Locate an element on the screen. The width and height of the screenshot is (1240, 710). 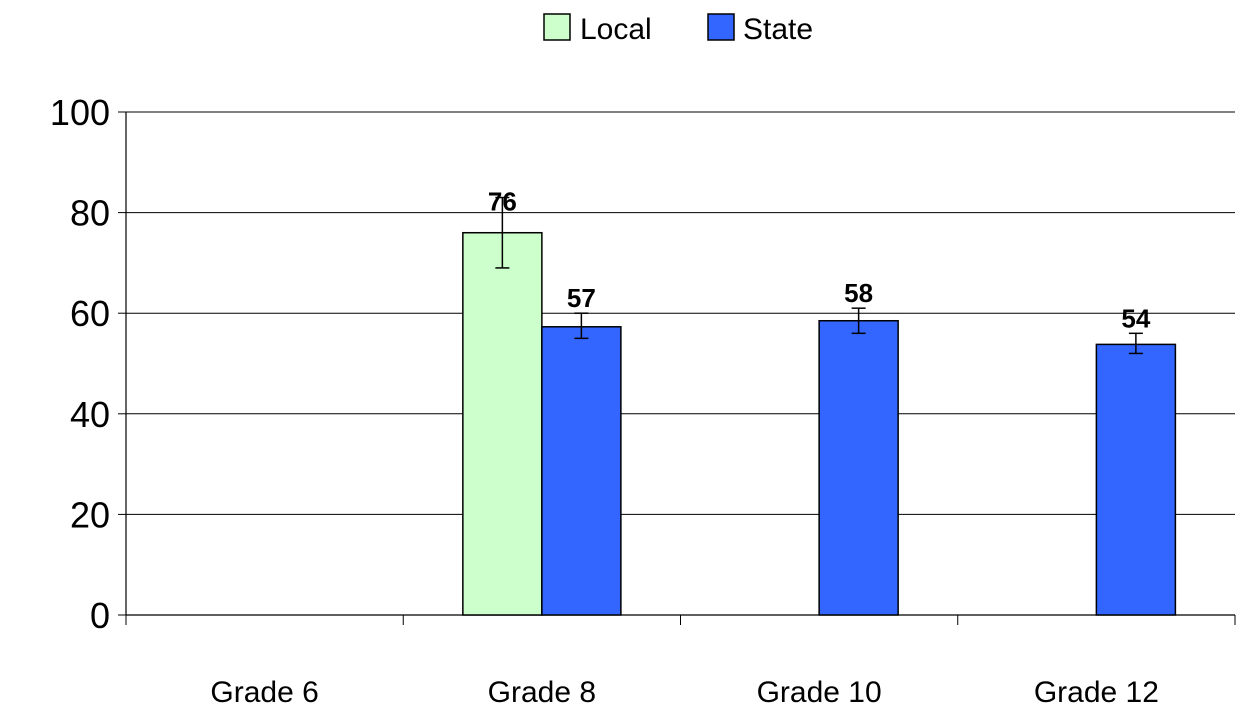
data-label: 54 is located at coordinates (1135, 318).